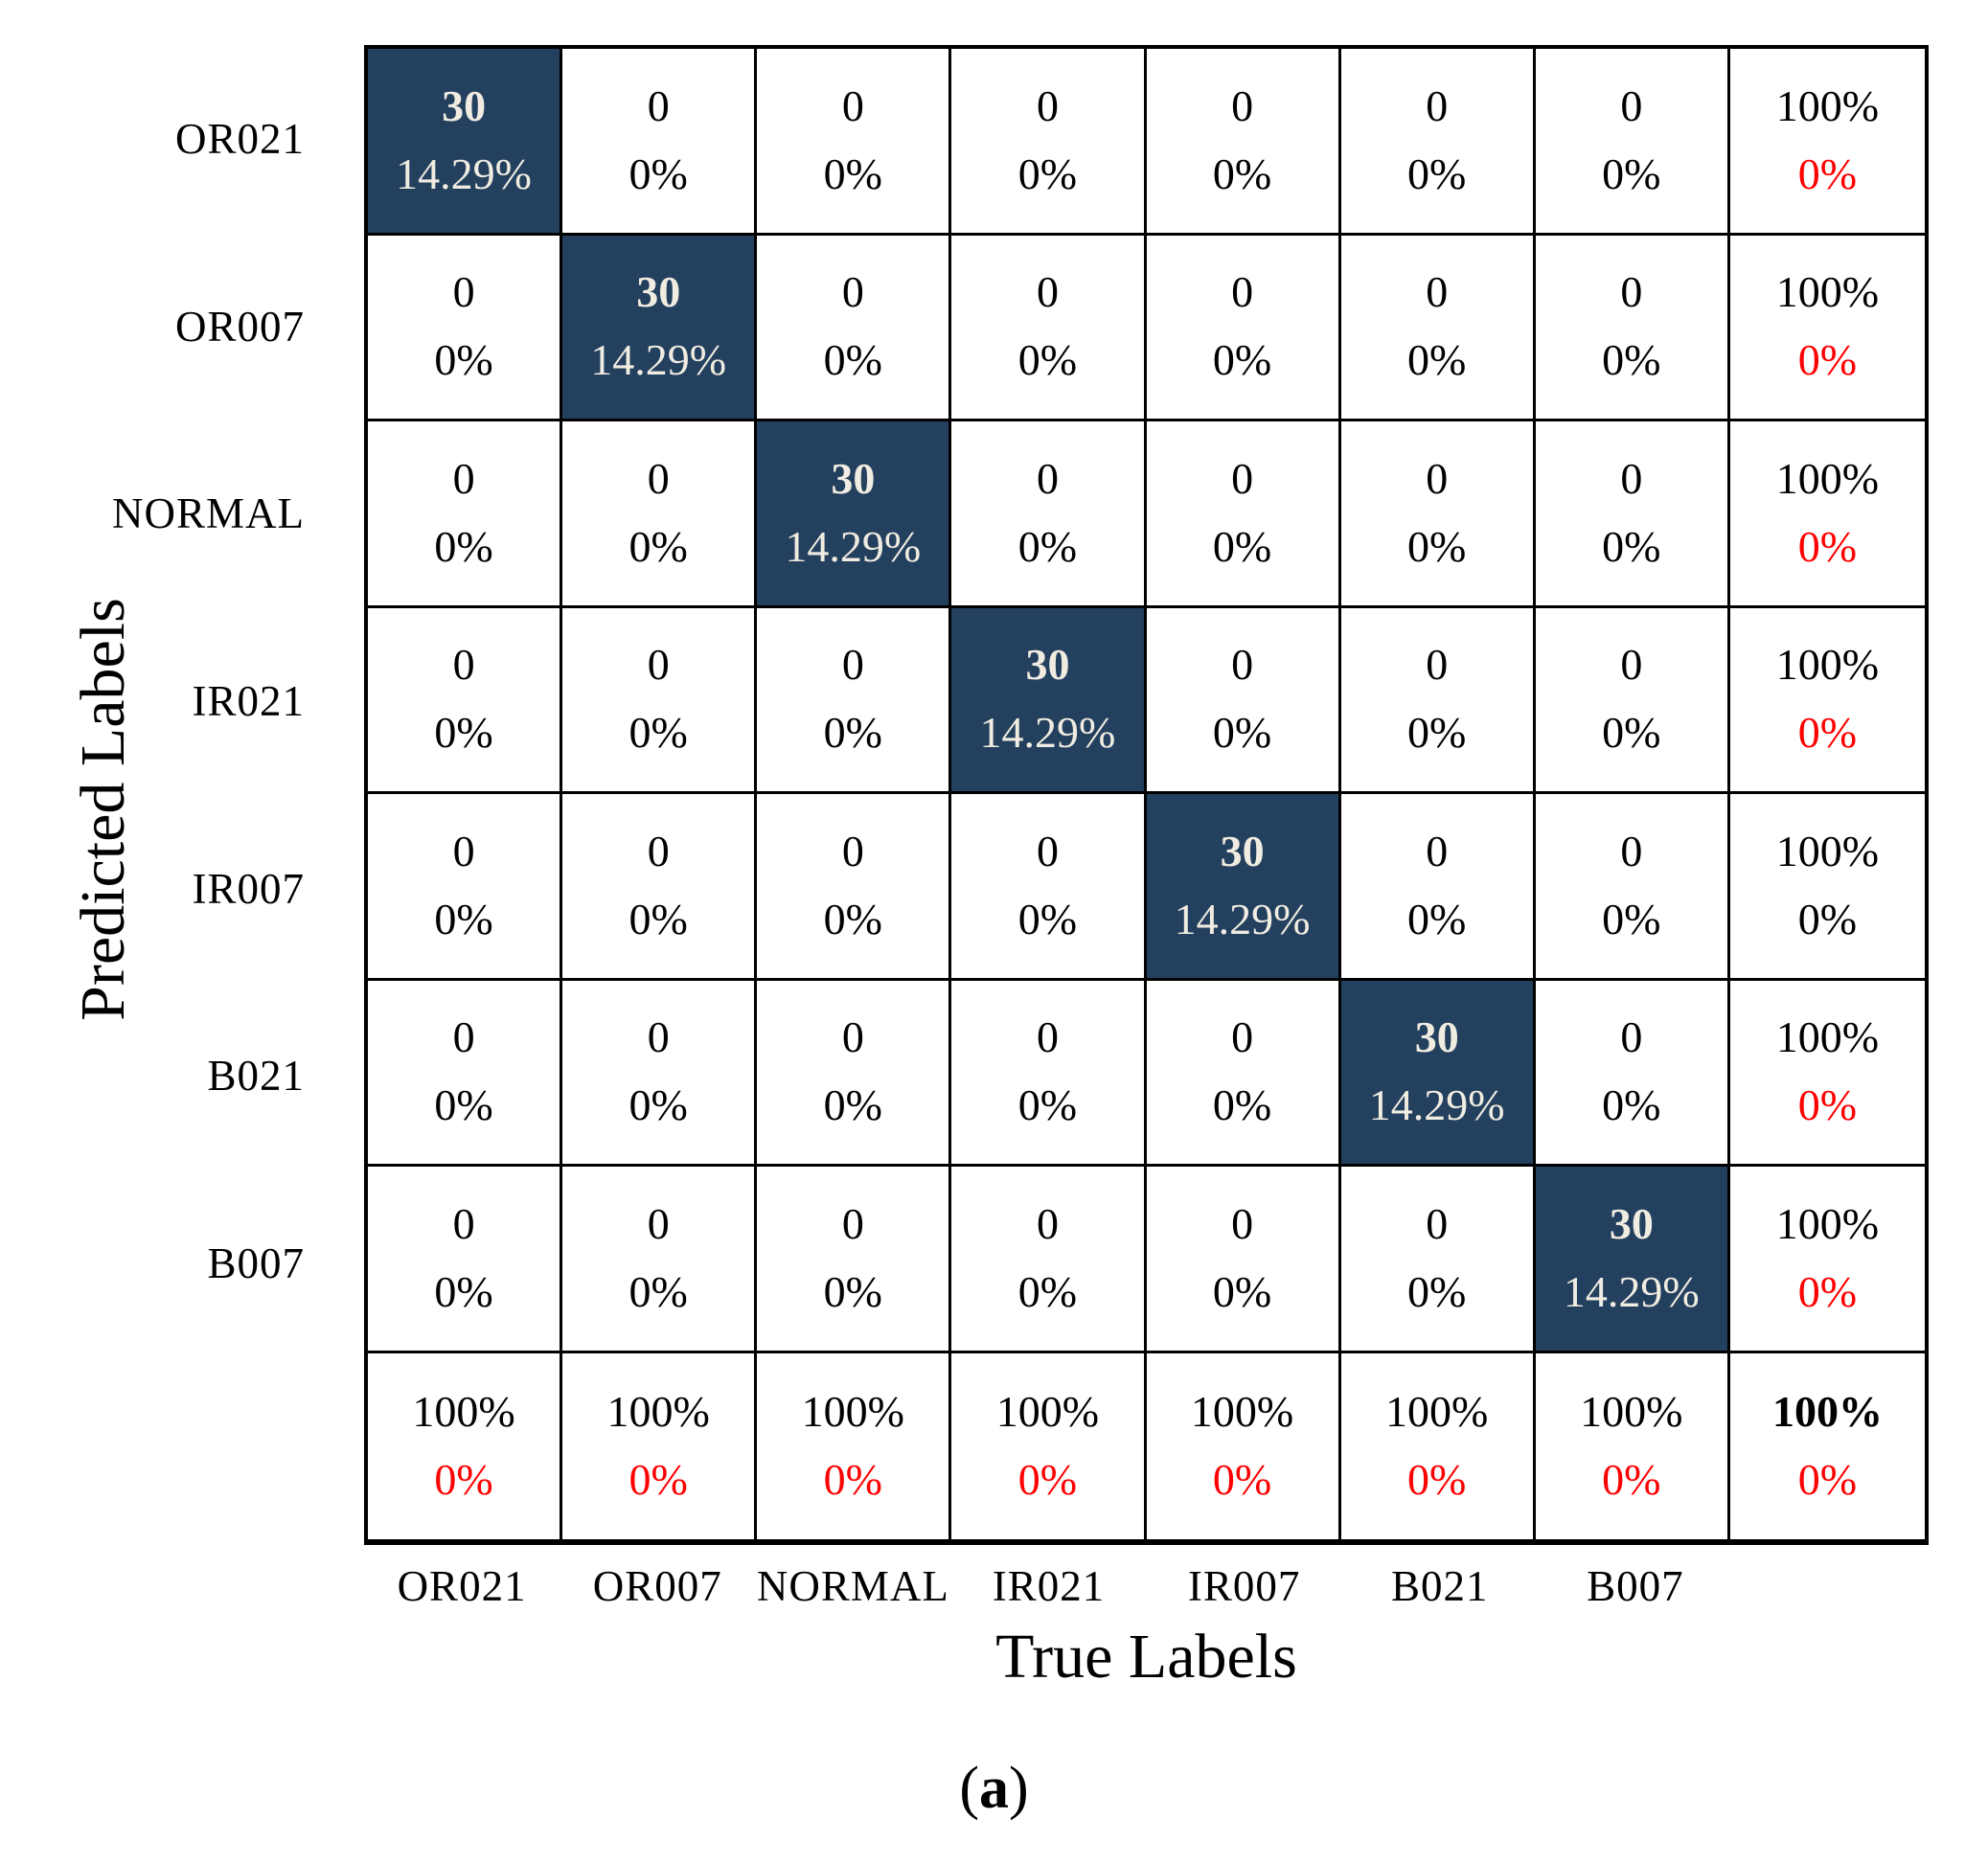 Image resolution: width=1988 pixels, height=1863 pixels. What do you see at coordinates (994, 1789) in the screenshot?
I see `figure-caption: (a)` at bounding box center [994, 1789].